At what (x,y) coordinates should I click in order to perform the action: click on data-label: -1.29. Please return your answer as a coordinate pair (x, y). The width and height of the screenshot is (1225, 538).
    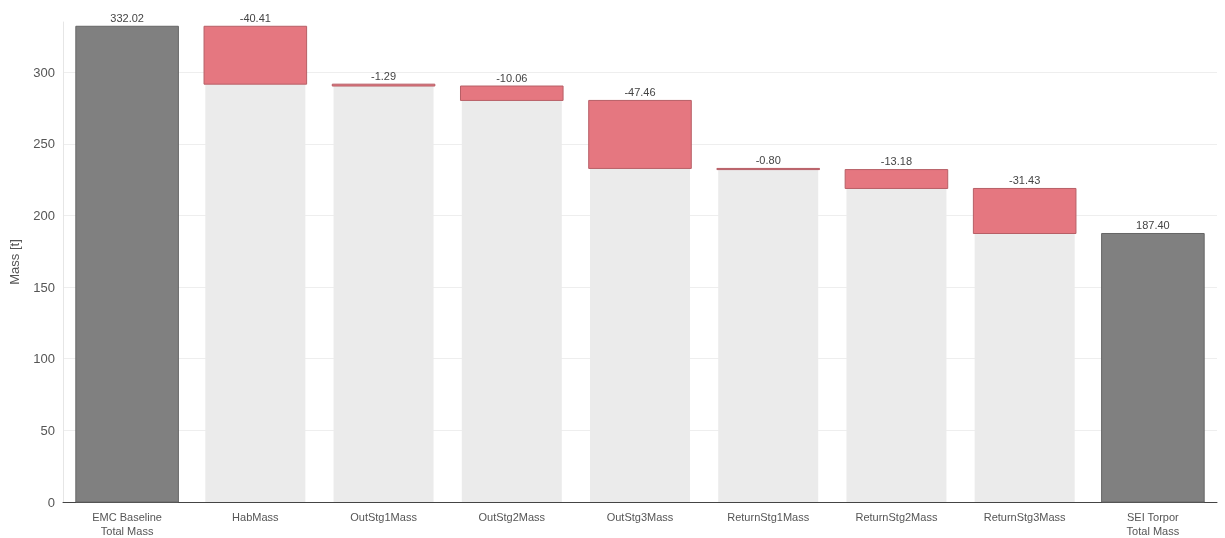
    Looking at the image, I should click on (384, 75).